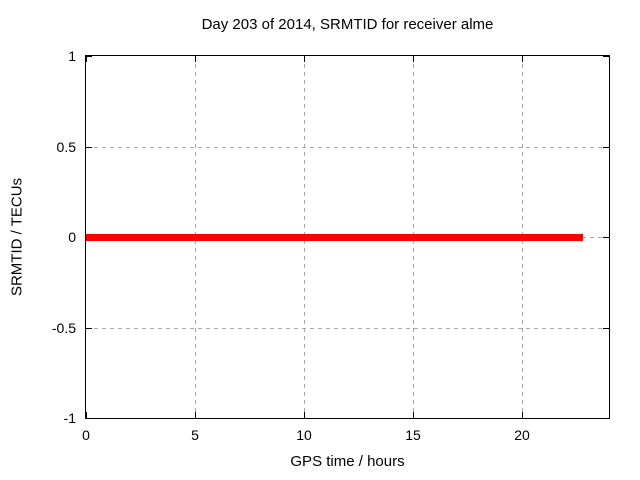  What do you see at coordinates (72, 237) in the screenshot?
I see `y-tick-label: 0` at bounding box center [72, 237].